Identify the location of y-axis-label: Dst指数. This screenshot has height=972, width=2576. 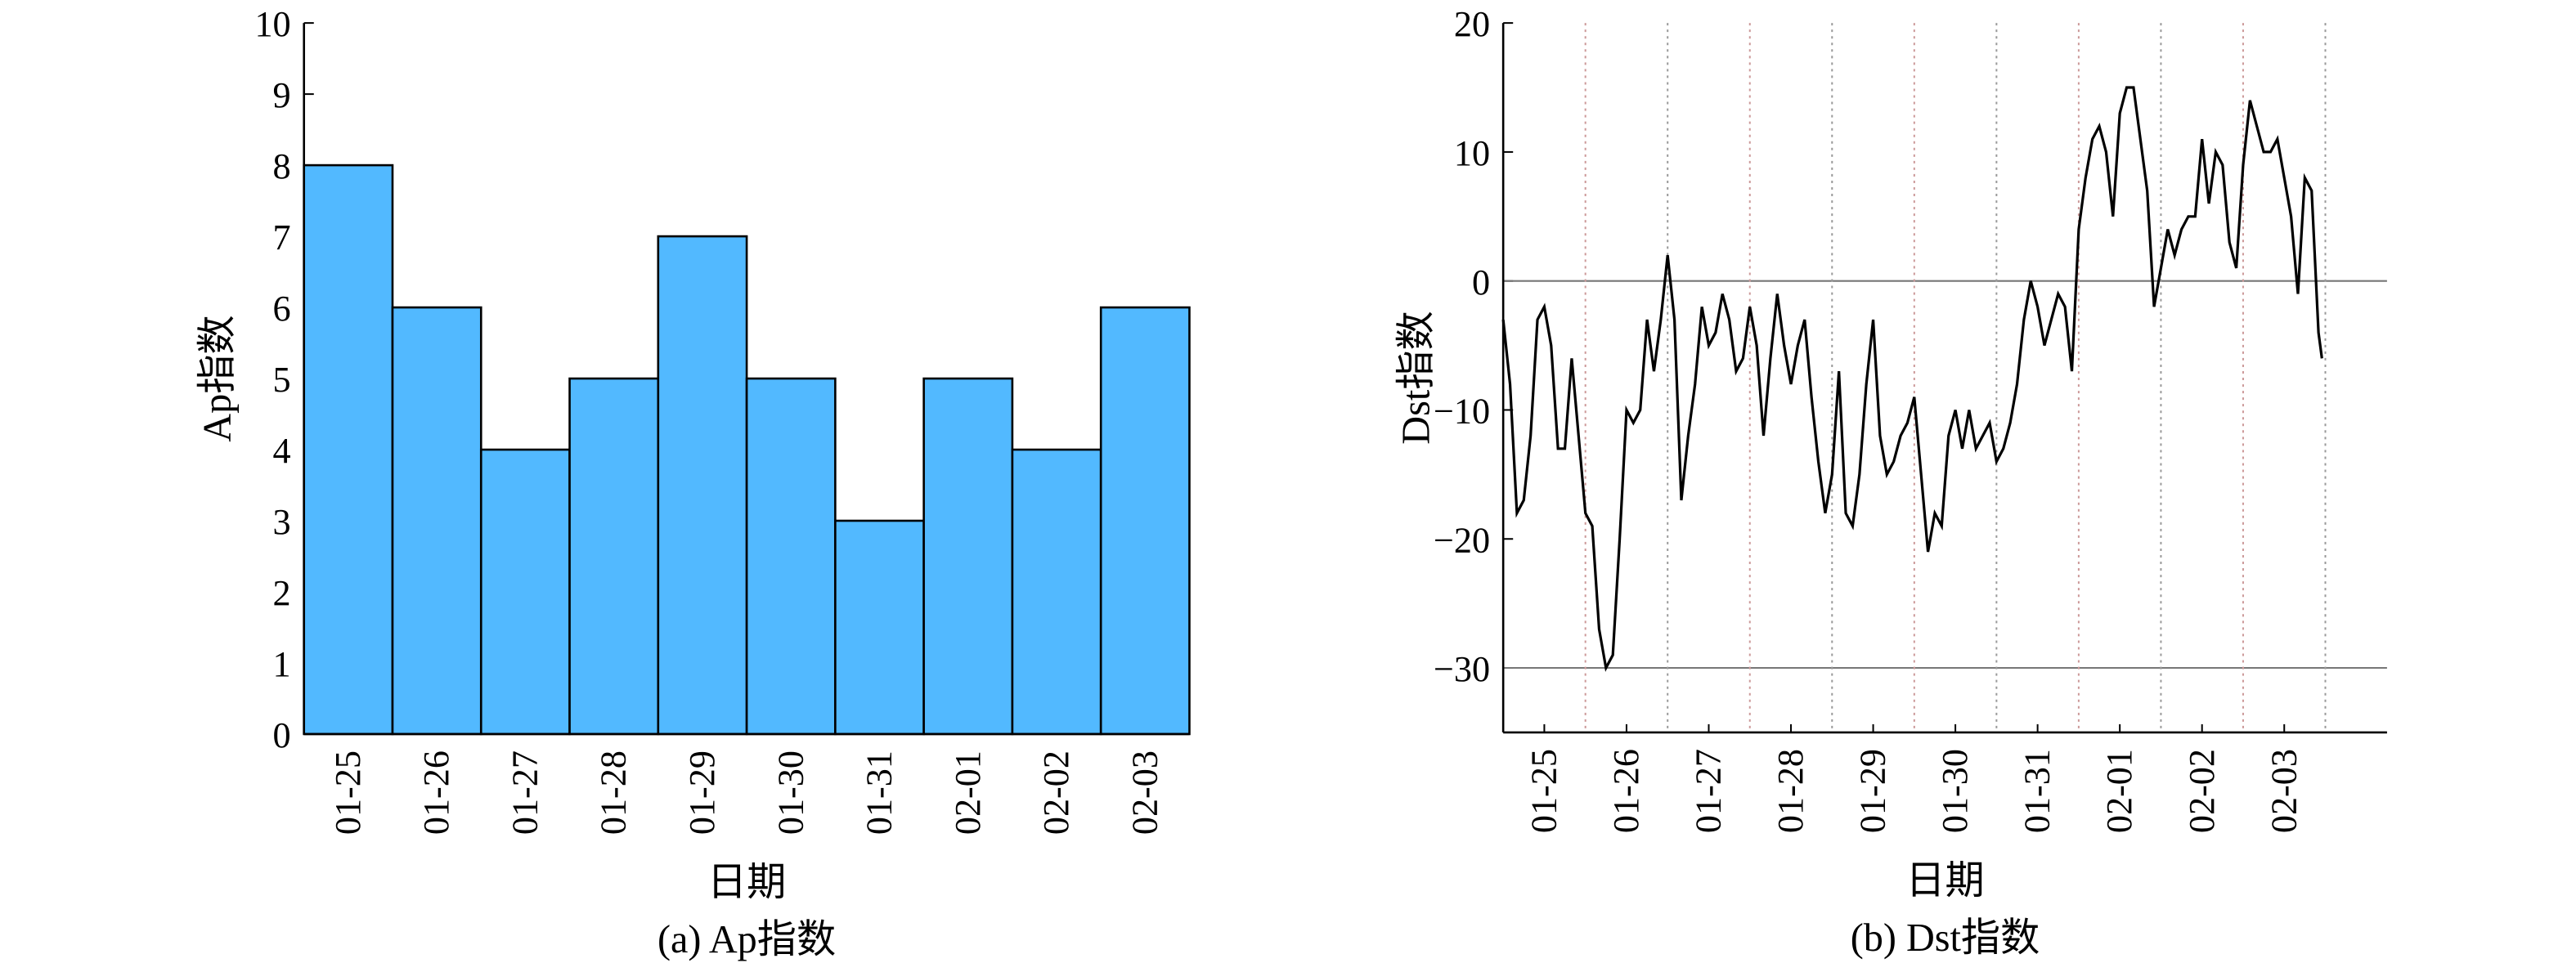
(1416, 377).